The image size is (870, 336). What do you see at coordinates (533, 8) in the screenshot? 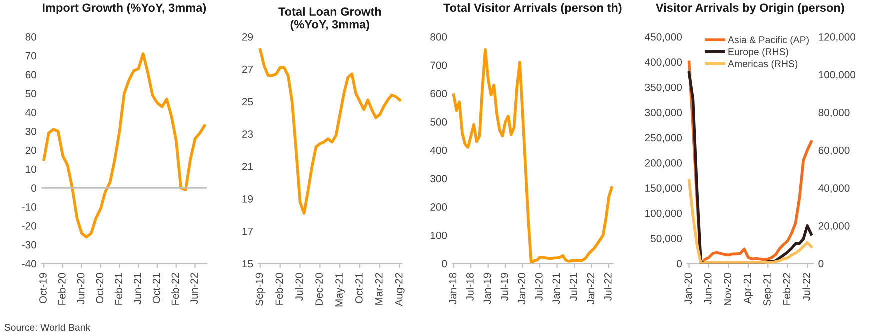
I see `chart-title: Total Visitor Arrivals (person th)` at bounding box center [533, 8].